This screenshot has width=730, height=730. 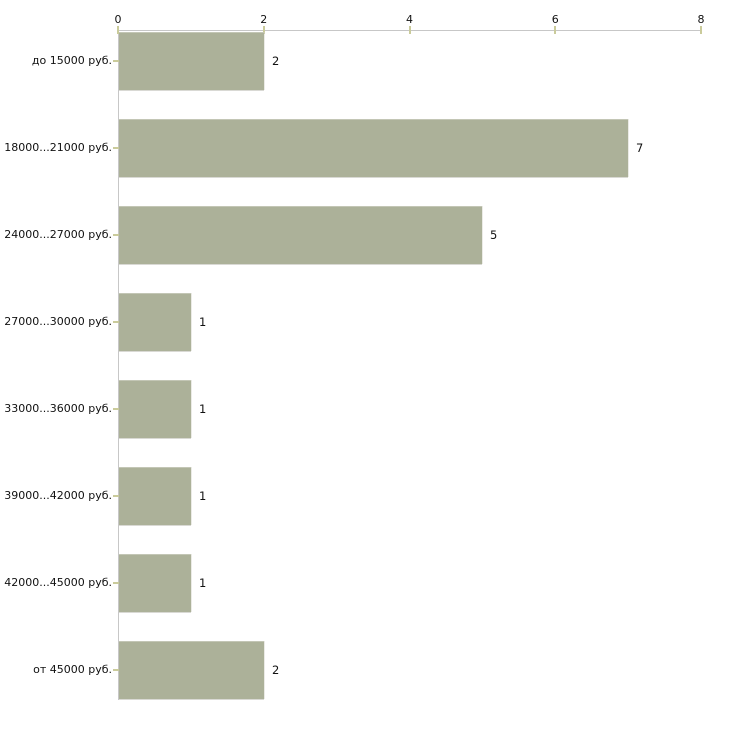 I want to click on category-label: до 15000 руб., so click(x=71, y=60).